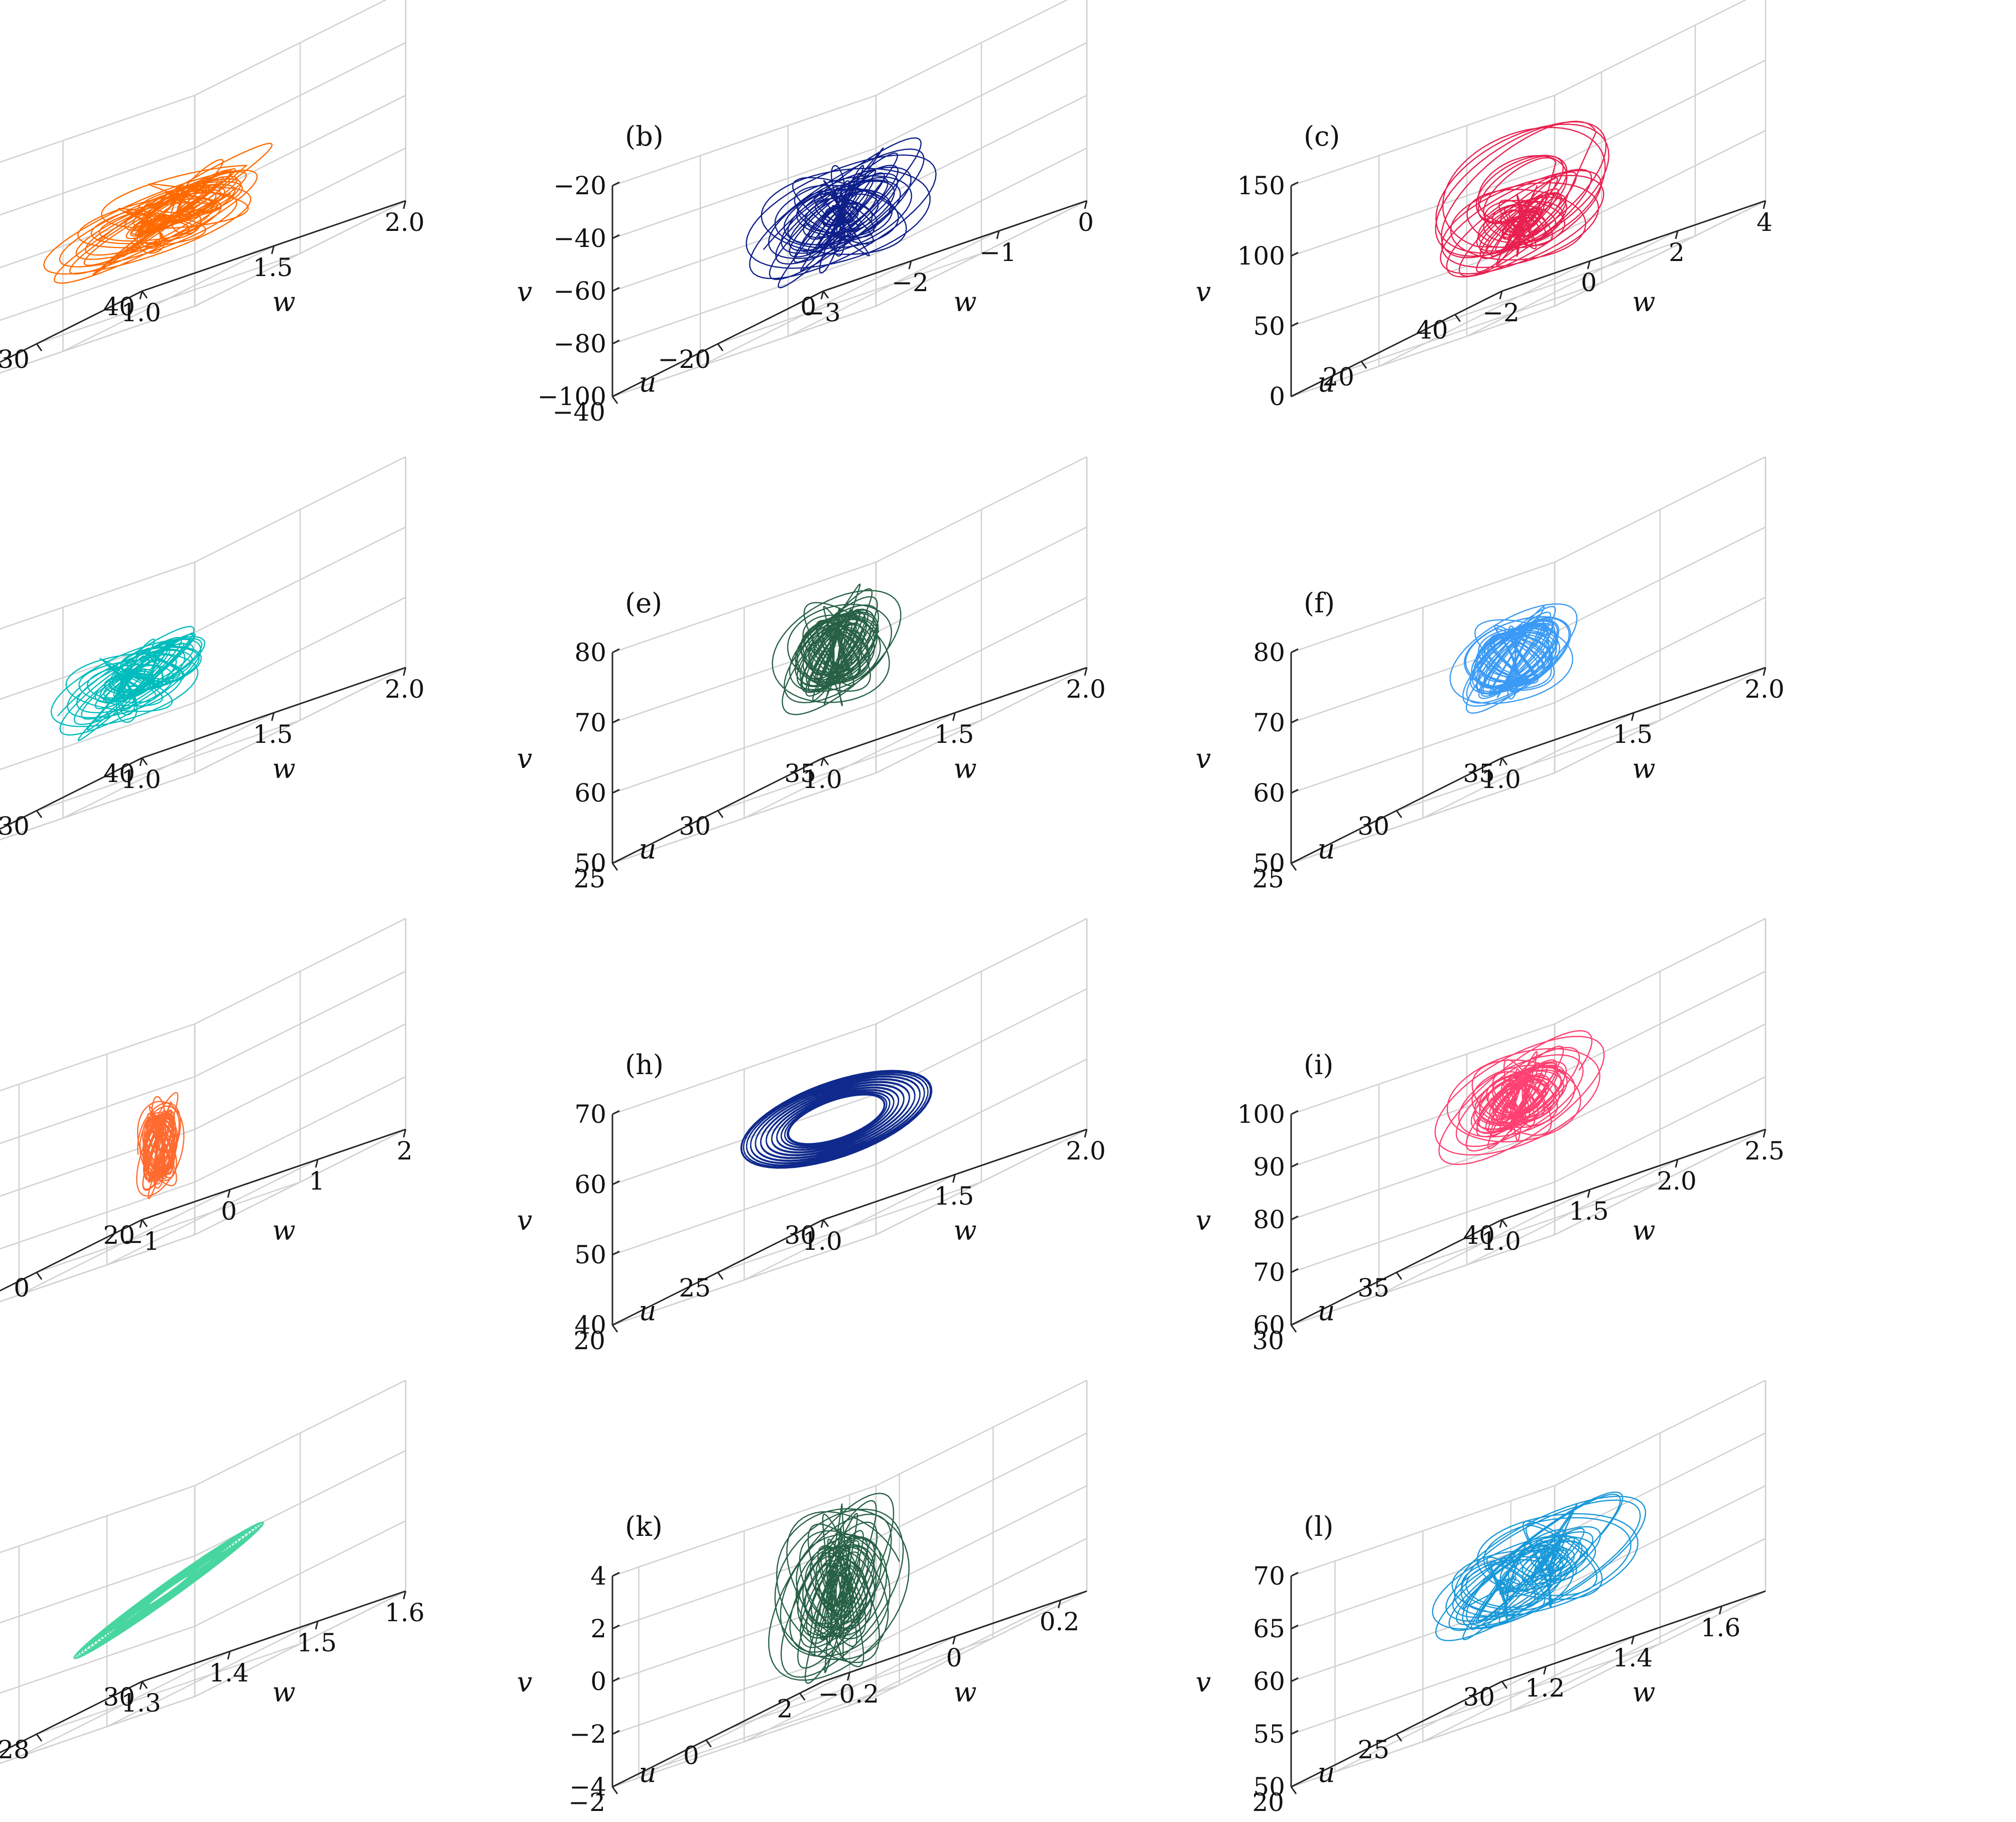 This screenshot has width=2016, height=1822. Describe the element at coordinates (839, 1588) in the screenshot. I see `attractor-trajectory-k` at that location.